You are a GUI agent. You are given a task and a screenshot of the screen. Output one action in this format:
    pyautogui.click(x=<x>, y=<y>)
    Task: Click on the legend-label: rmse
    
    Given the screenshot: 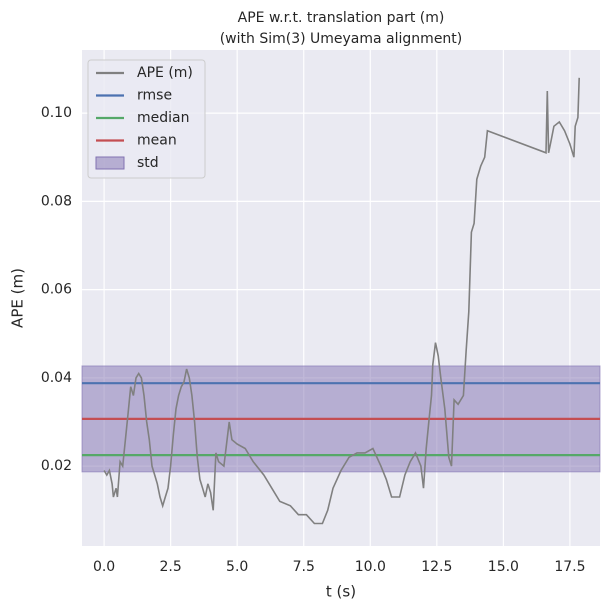 What is the action you would take?
    pyautogui.click(x=154, y=96)
    